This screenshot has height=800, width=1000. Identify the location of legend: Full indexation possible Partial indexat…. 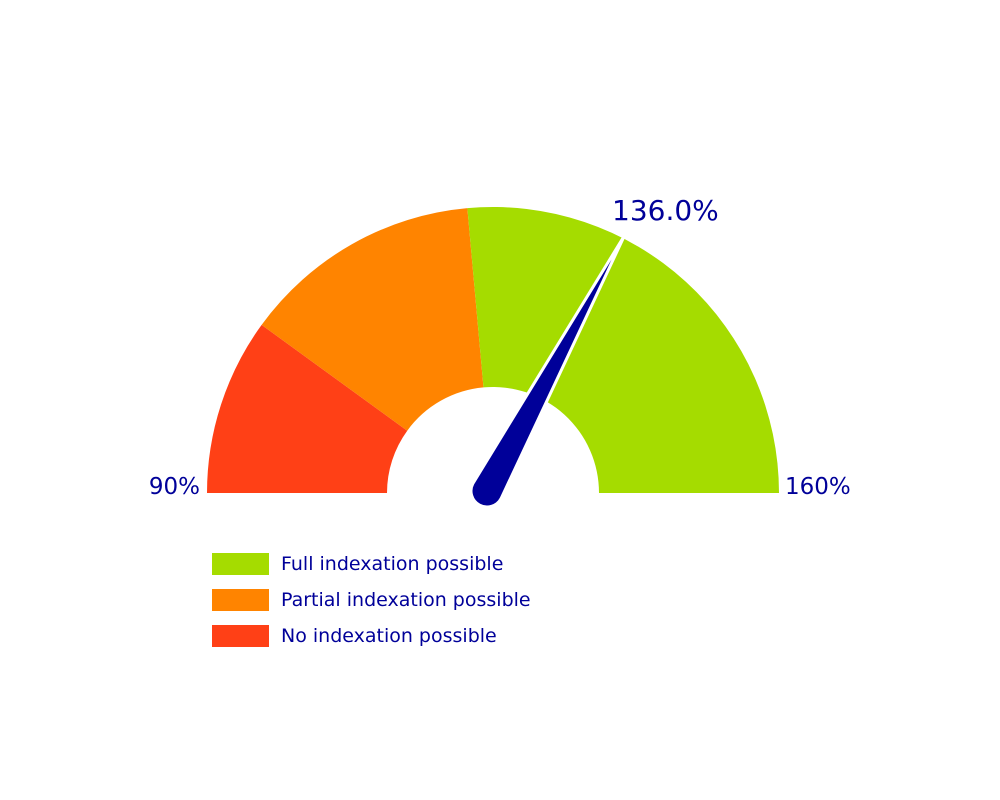
(371, 600).